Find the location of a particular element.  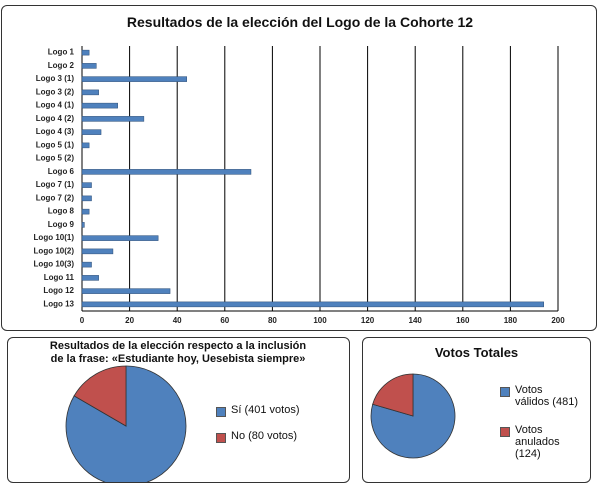

y-tick-label: Logo 5 (2) is located at coordinates (55, 158).